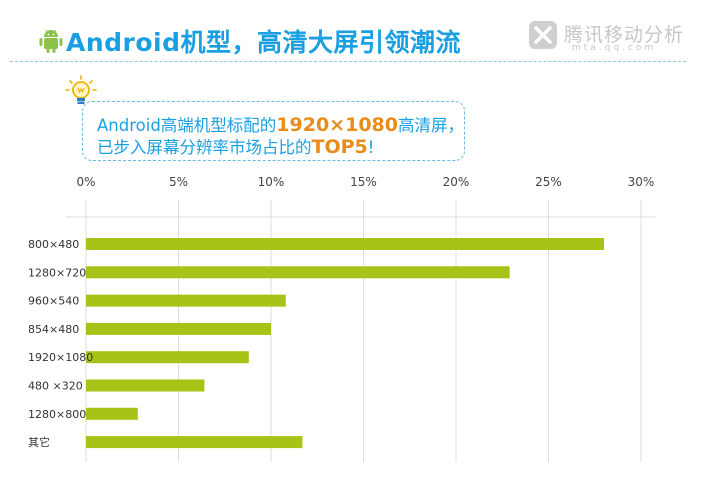 Image resolution: width=726 pixels, height=487 pixels. What do you see at coordinates (60, 357) in the screenshot?
I see `category-label: 1920×1080` at bounding box center [60, 357].